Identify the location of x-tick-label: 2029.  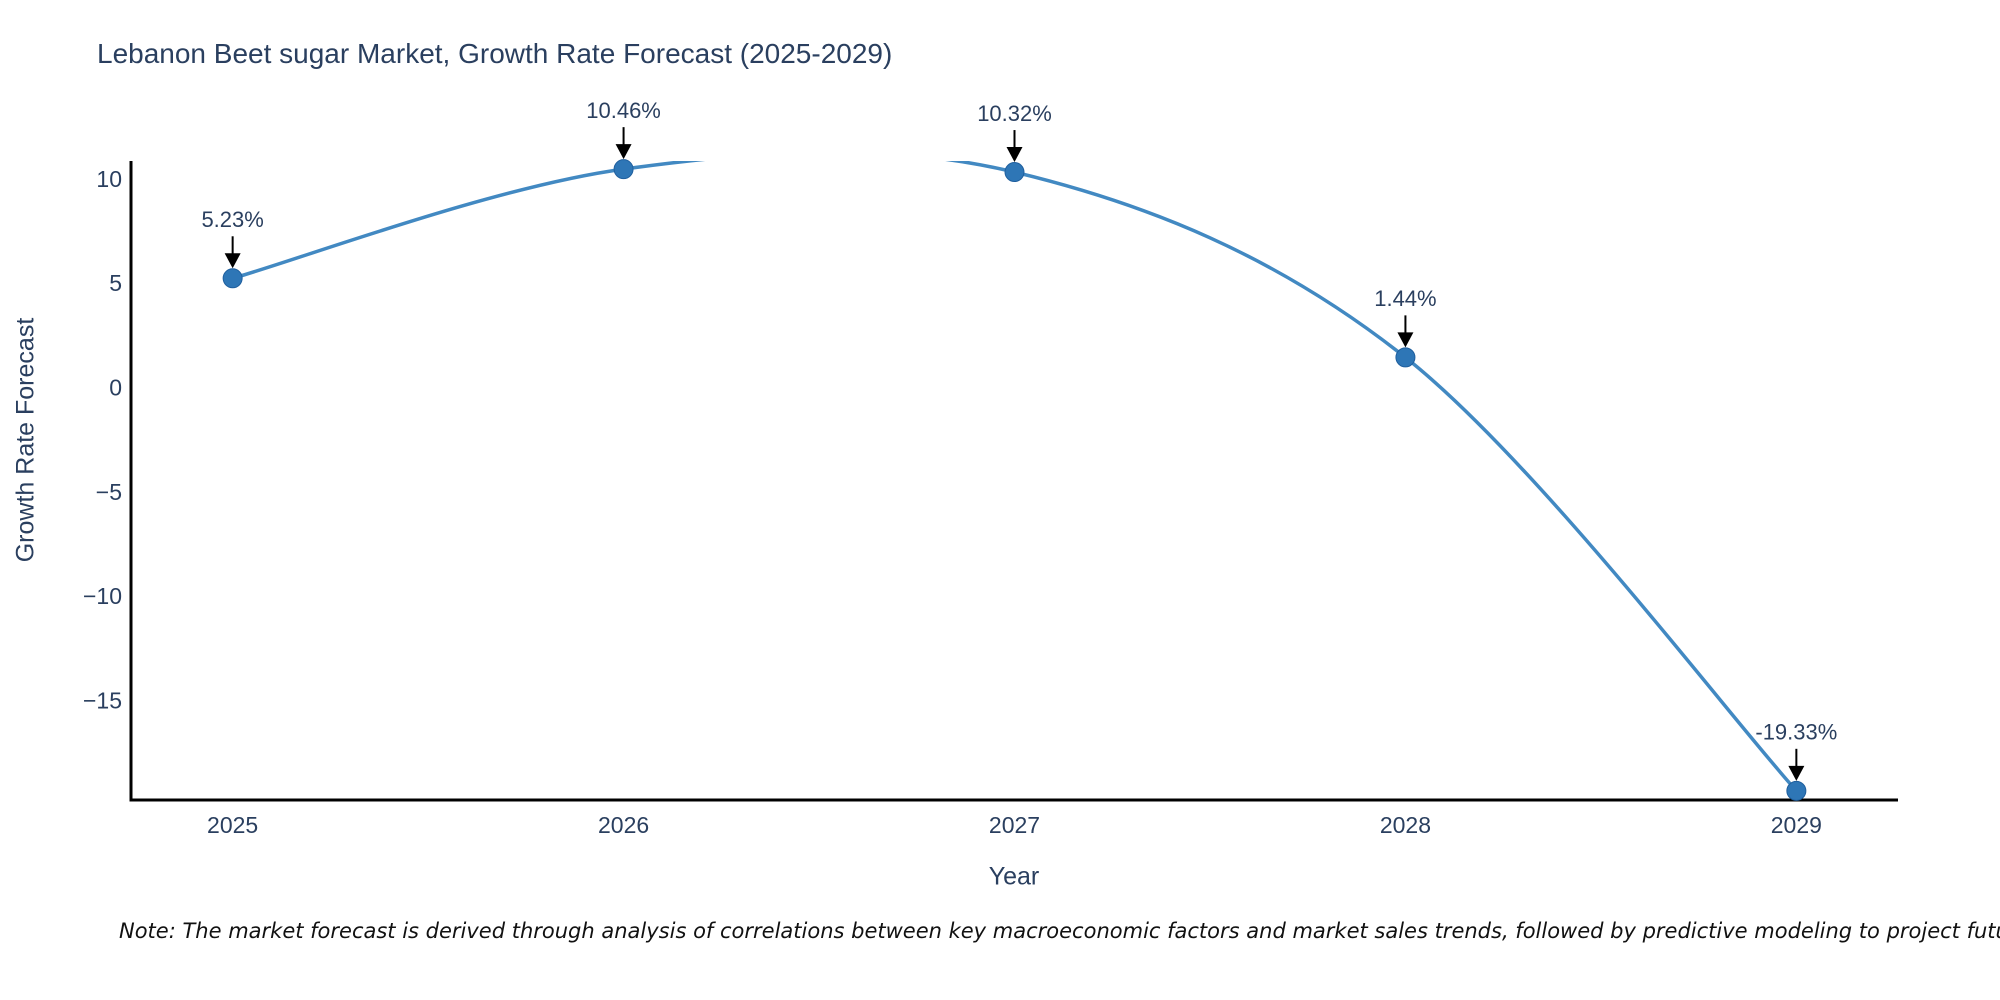
(1796, 825).